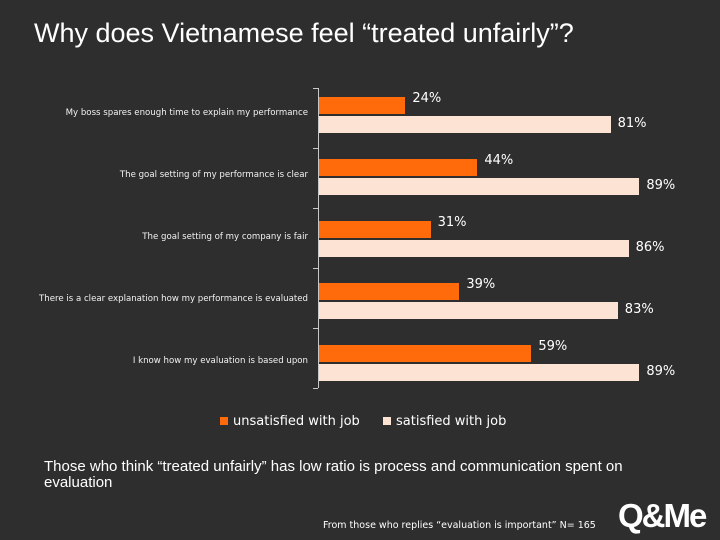  What do you see at coordinates (452, 222) in the screenshot?
I see `value-label-unsatisfied: 31%` at bounding box center [452, 222].